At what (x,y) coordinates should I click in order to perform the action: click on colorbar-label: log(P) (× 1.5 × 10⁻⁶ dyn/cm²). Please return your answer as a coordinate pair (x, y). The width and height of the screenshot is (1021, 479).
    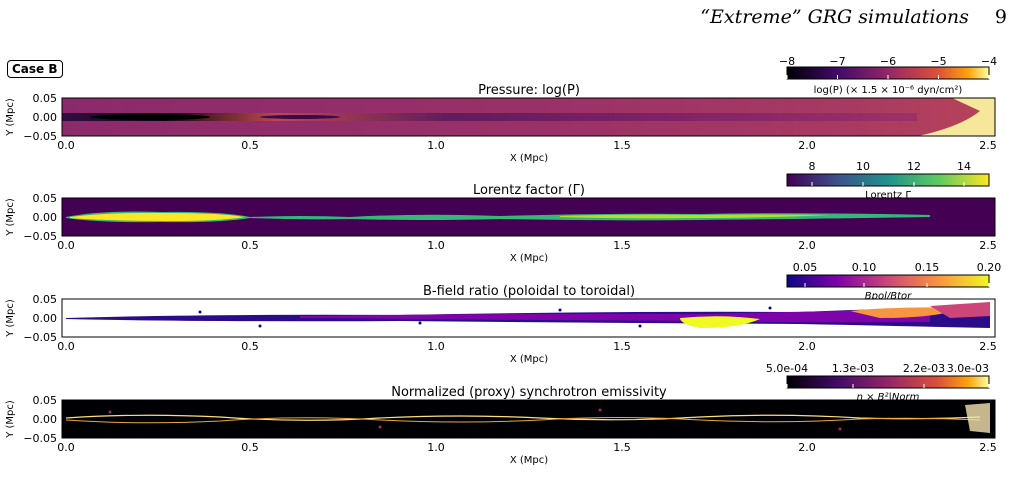
    Looking at the image, I should click on (888, 90).